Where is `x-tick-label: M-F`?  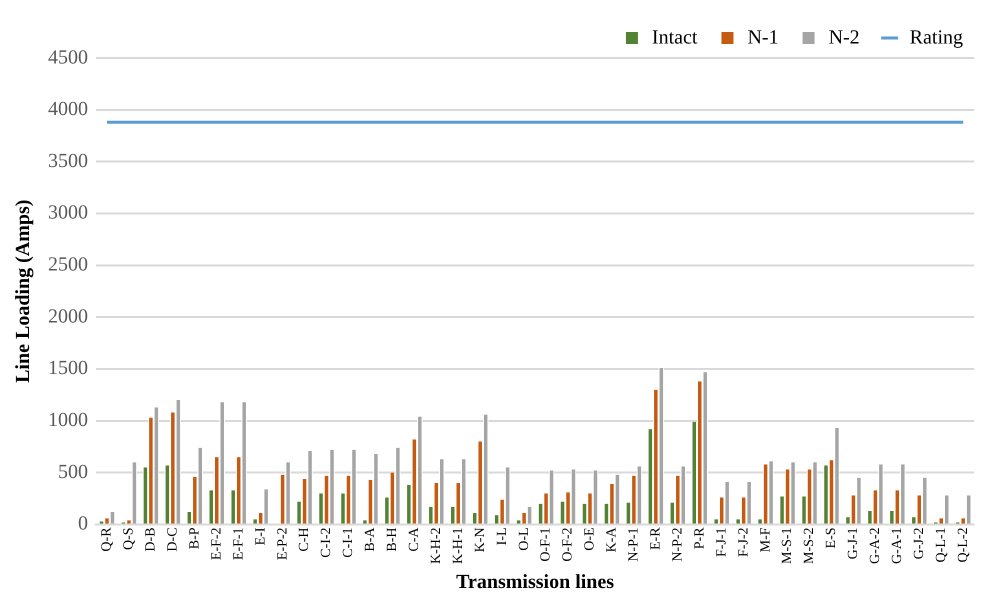
x-tick-label: M-F is located at coordinates (766, 539).